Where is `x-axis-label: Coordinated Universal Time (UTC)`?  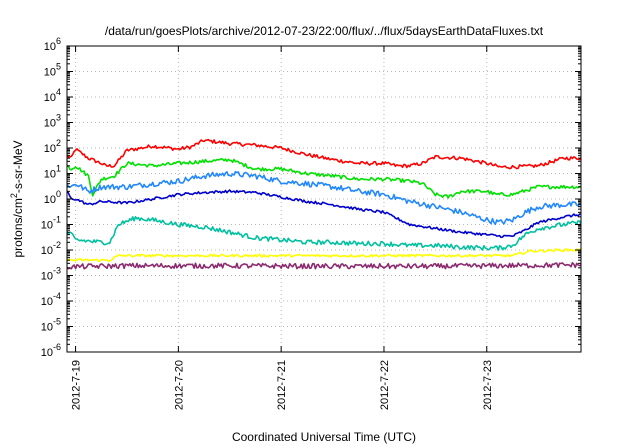
x-axis-label: Coordinated Universal Time (UTC) is located at coordinates (324, 437).